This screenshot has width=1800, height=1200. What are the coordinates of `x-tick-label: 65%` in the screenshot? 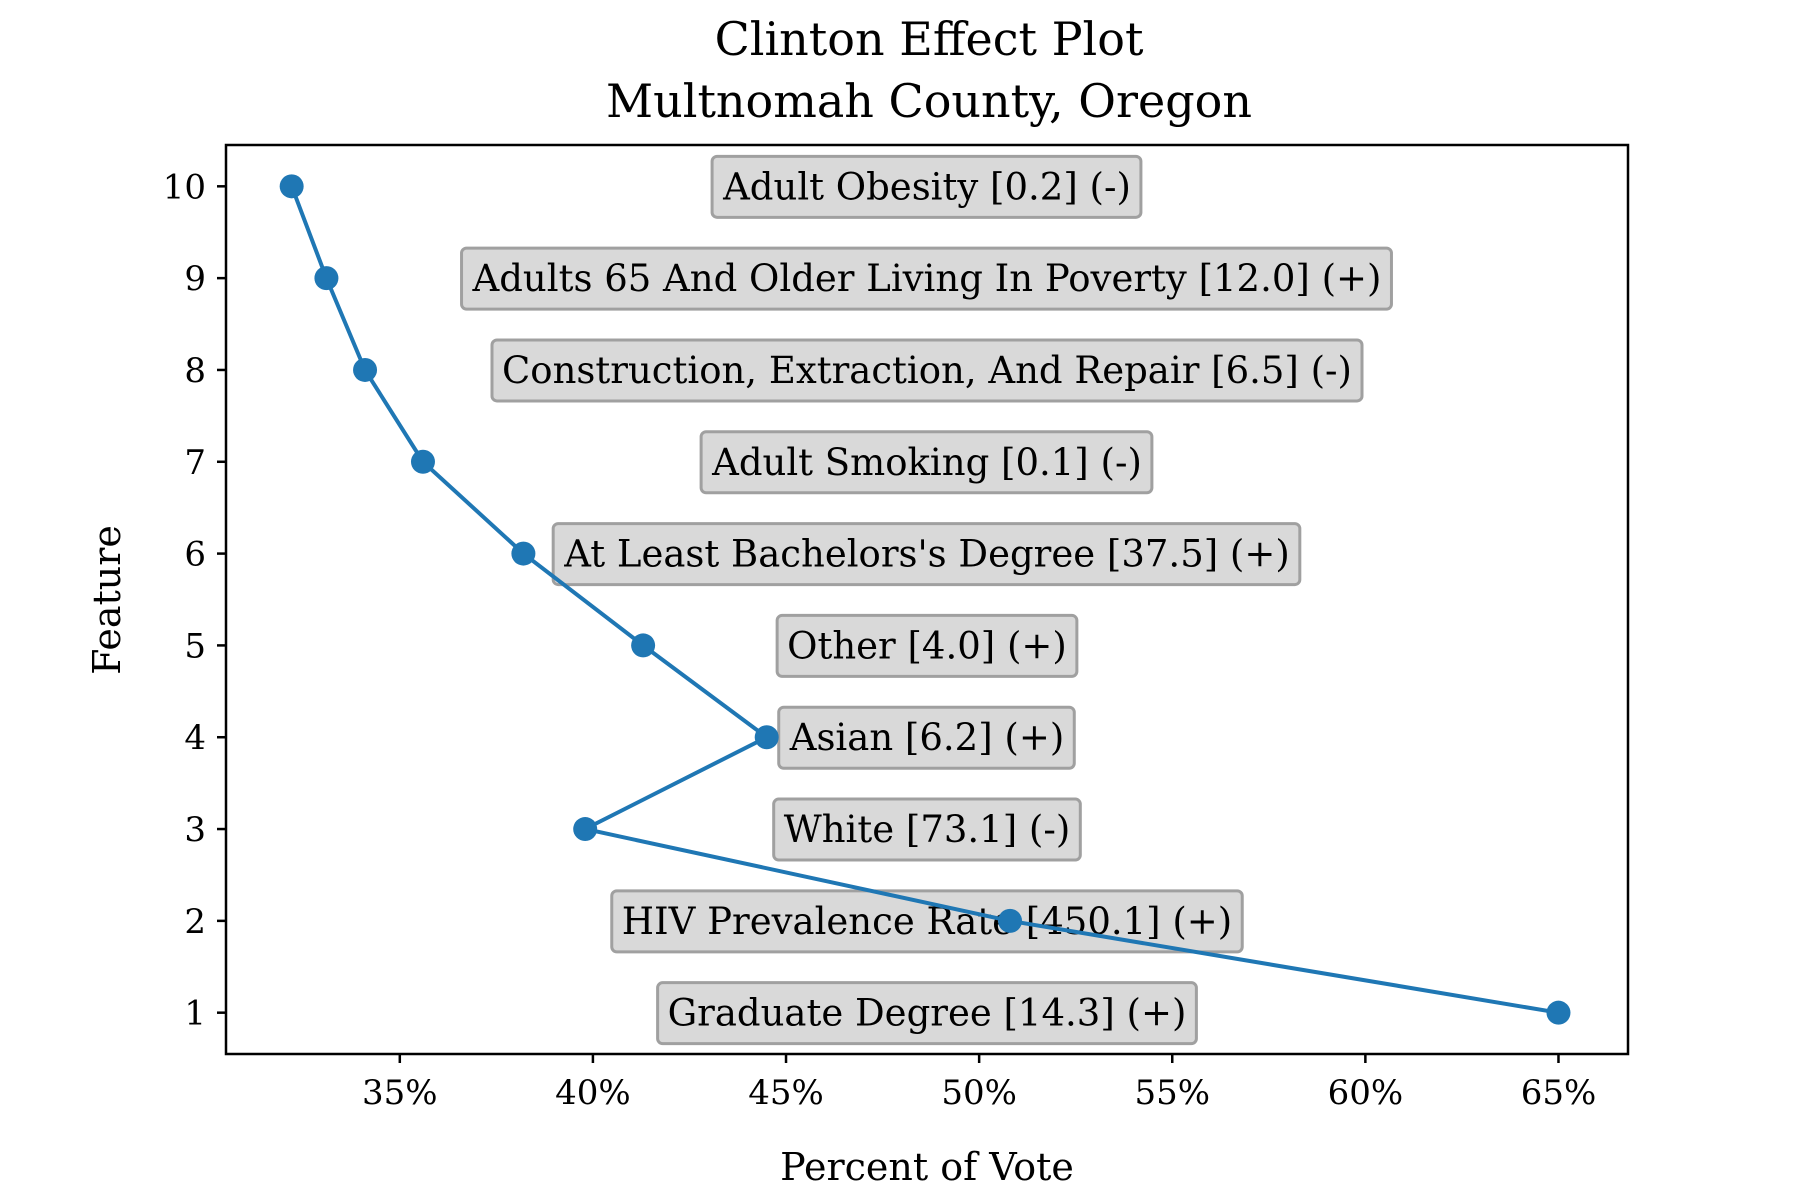 It's located at (1559, 1093).